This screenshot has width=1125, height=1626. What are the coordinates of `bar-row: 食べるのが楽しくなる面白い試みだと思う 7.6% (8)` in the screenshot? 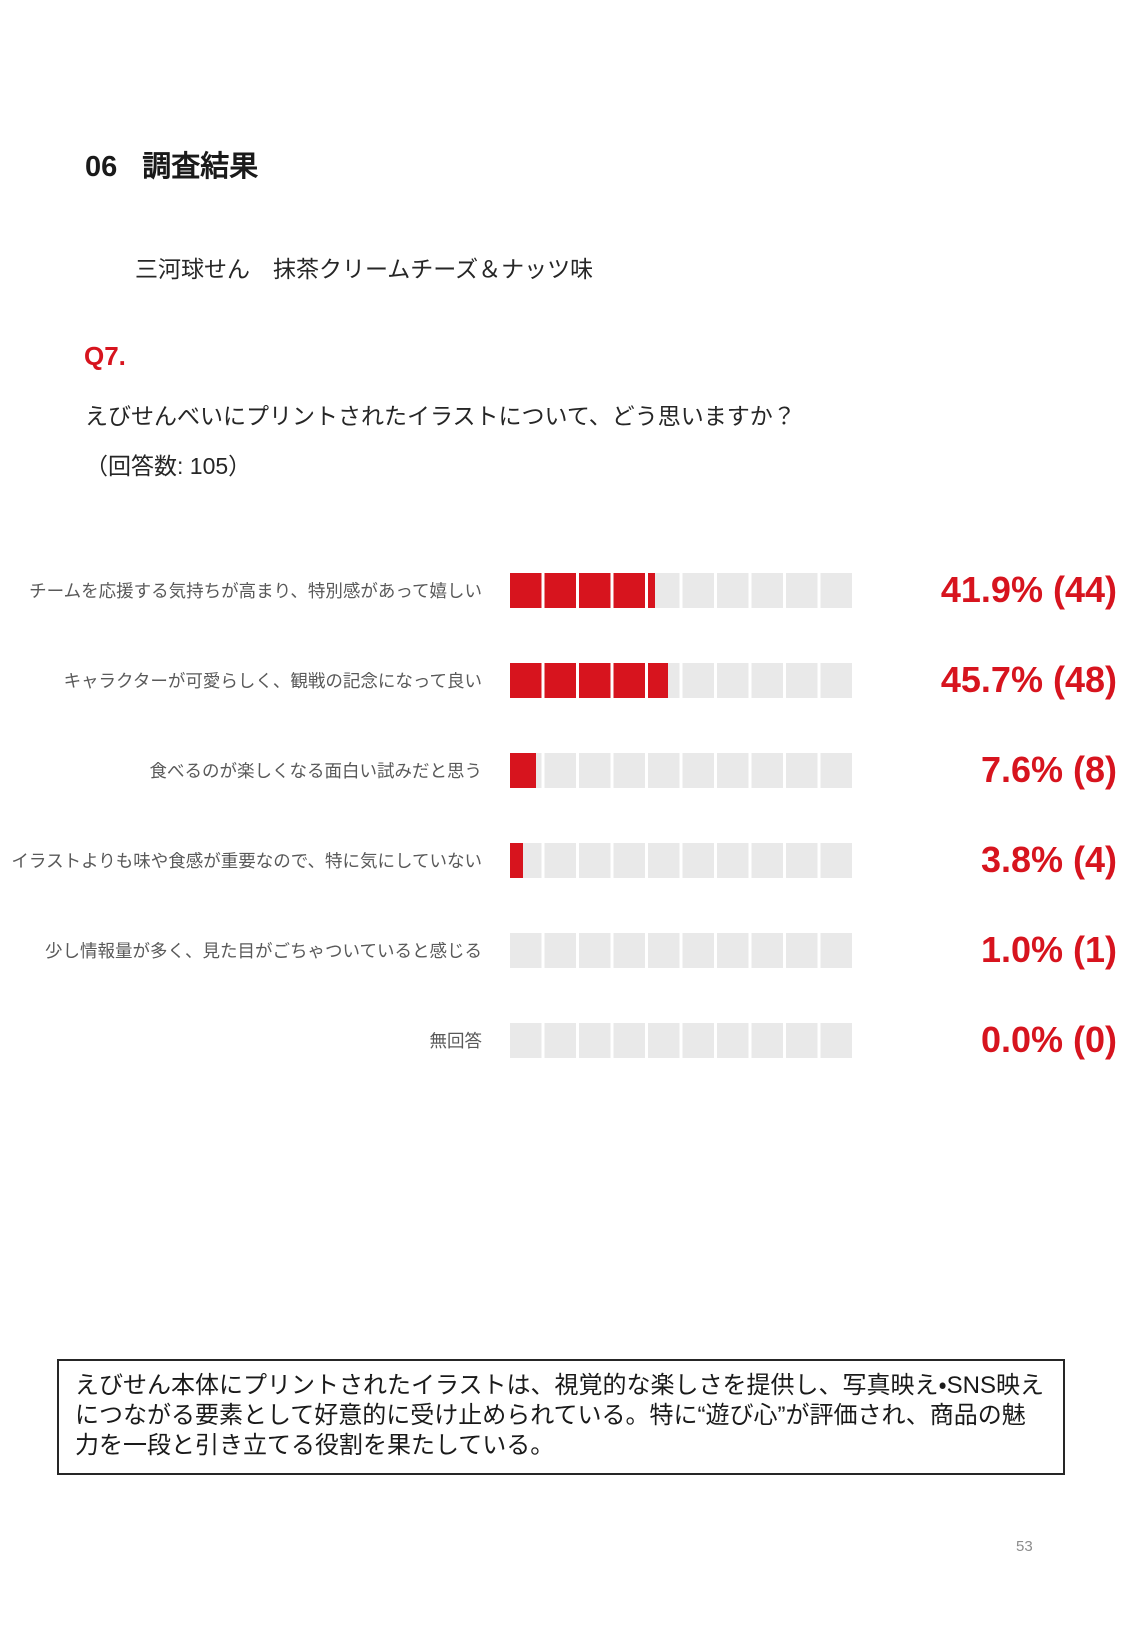 It's located at (562, 770).